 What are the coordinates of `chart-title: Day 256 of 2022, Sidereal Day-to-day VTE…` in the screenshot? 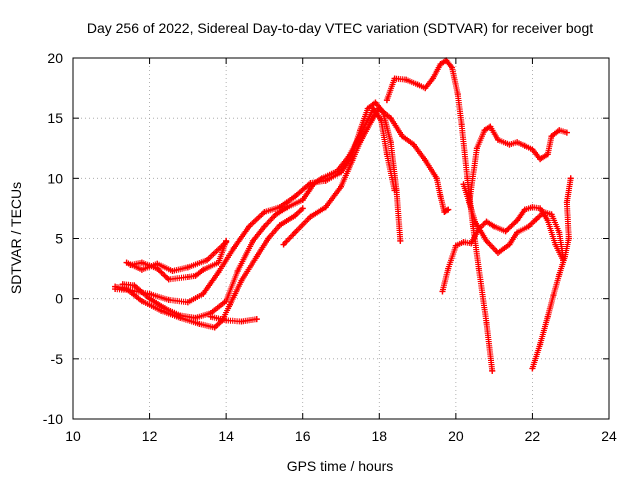 It's located at (340, 28).